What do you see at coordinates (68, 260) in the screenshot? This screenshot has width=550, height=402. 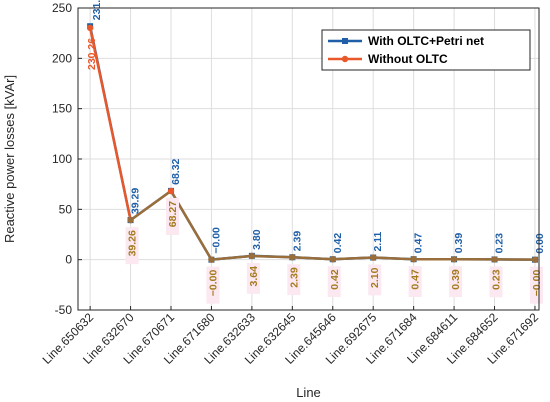 I see `y-tick-label: 0` at bounding box center [68, 260].